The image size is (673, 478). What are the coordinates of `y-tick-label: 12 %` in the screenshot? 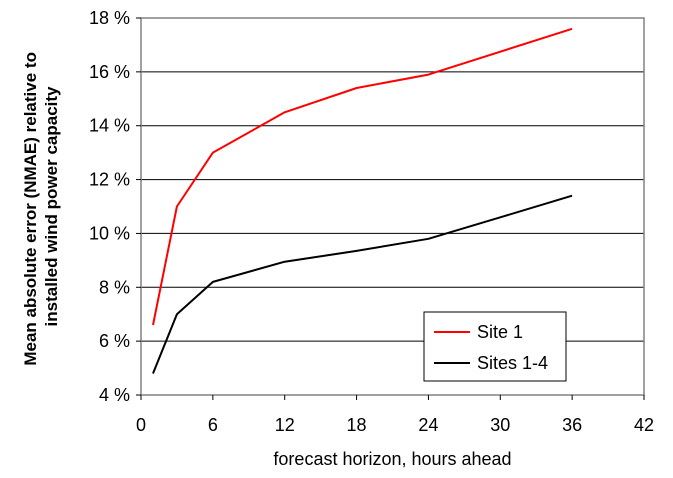 It's located at (109, 180).